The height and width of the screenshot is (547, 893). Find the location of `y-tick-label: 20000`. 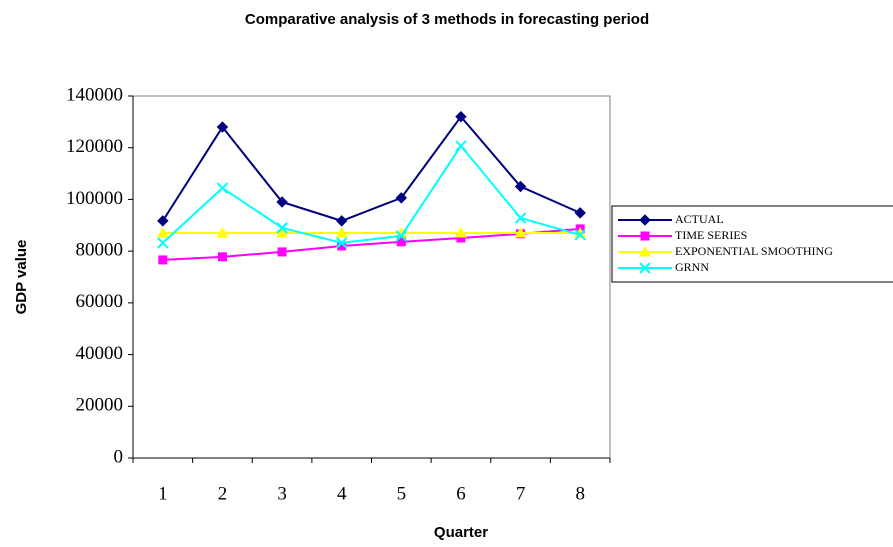

y-tick-label: 20000 is located at coordinates (100, 405).